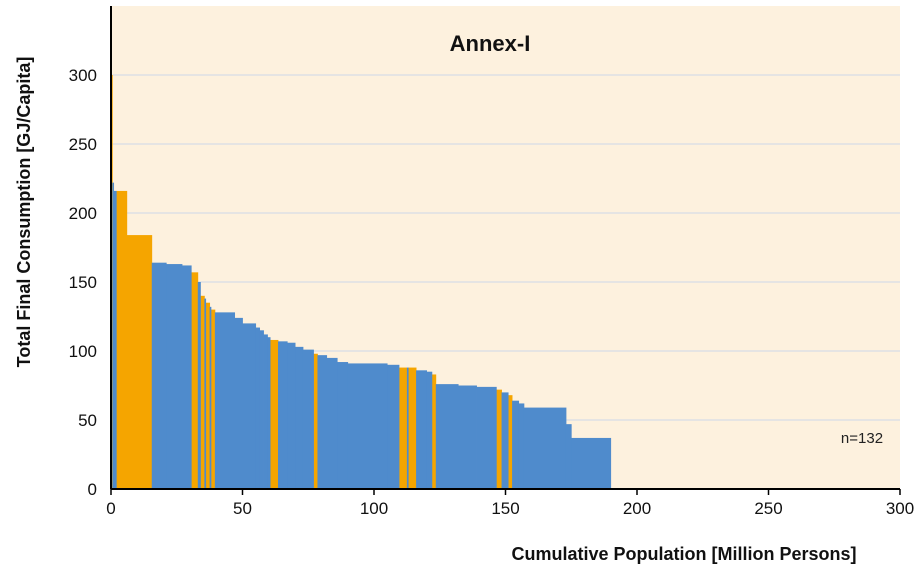  I want to click on y-tick-label-300: 300, so click(83, 75).